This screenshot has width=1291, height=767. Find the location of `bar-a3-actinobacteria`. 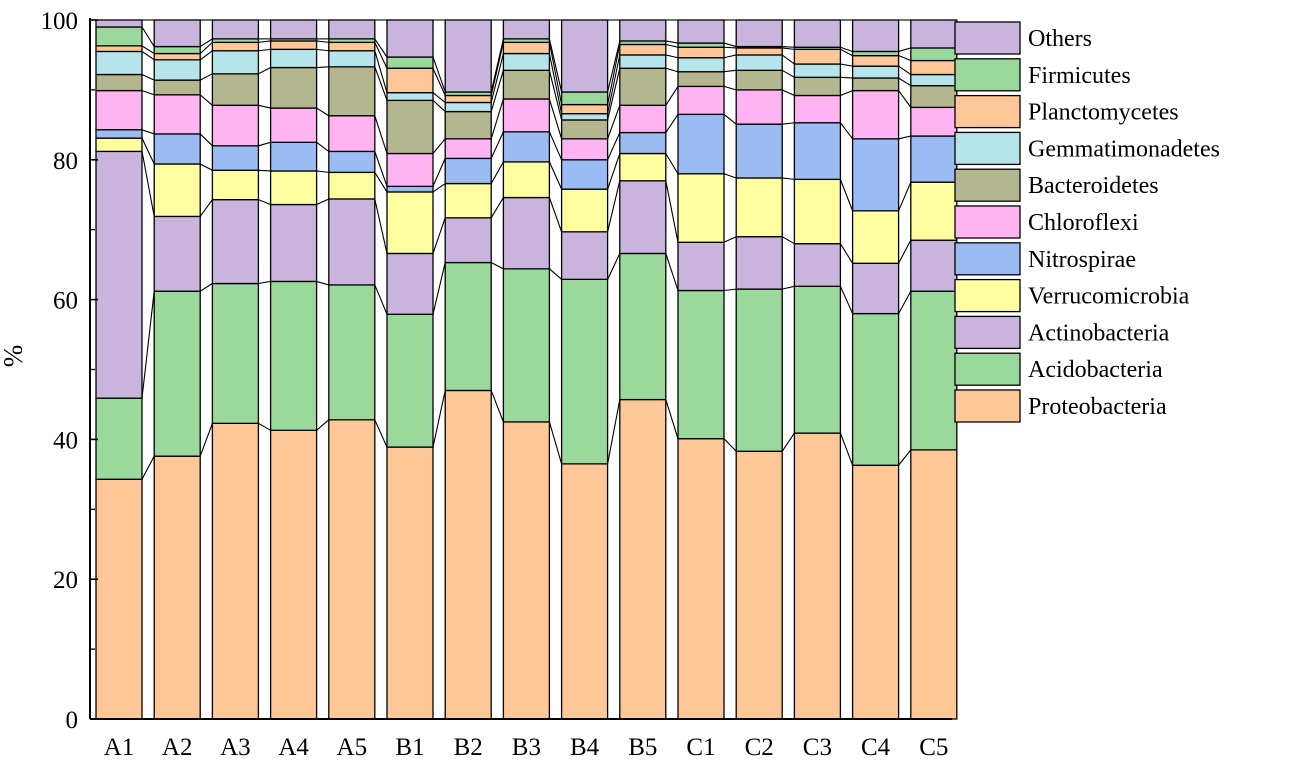

bar-a3-actinobacteria is located at coordinates (235, 241).